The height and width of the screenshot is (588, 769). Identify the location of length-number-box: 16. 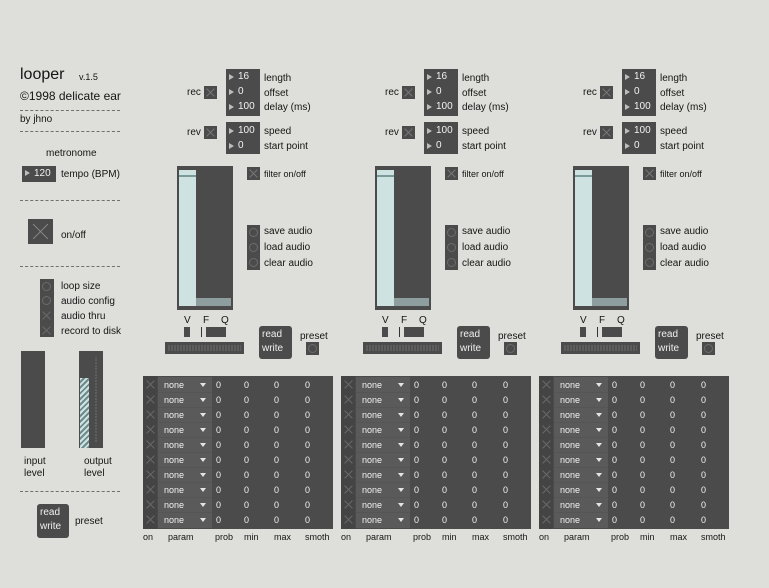
(441, 77).